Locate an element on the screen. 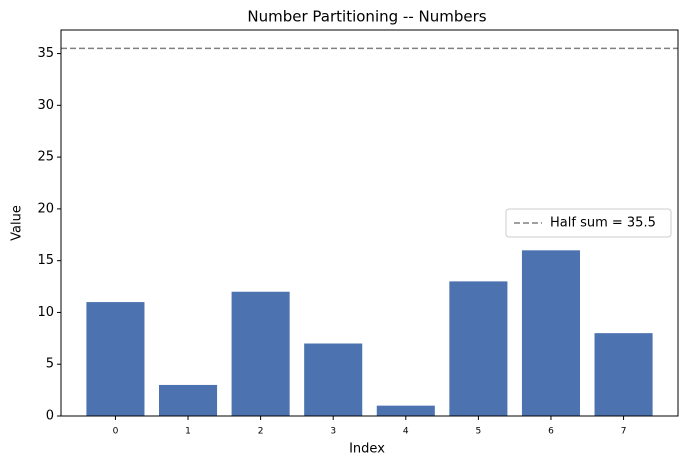 This screenshot has width=687, height=467. y-tick-label: 0 is located at coordinates (50, 416).